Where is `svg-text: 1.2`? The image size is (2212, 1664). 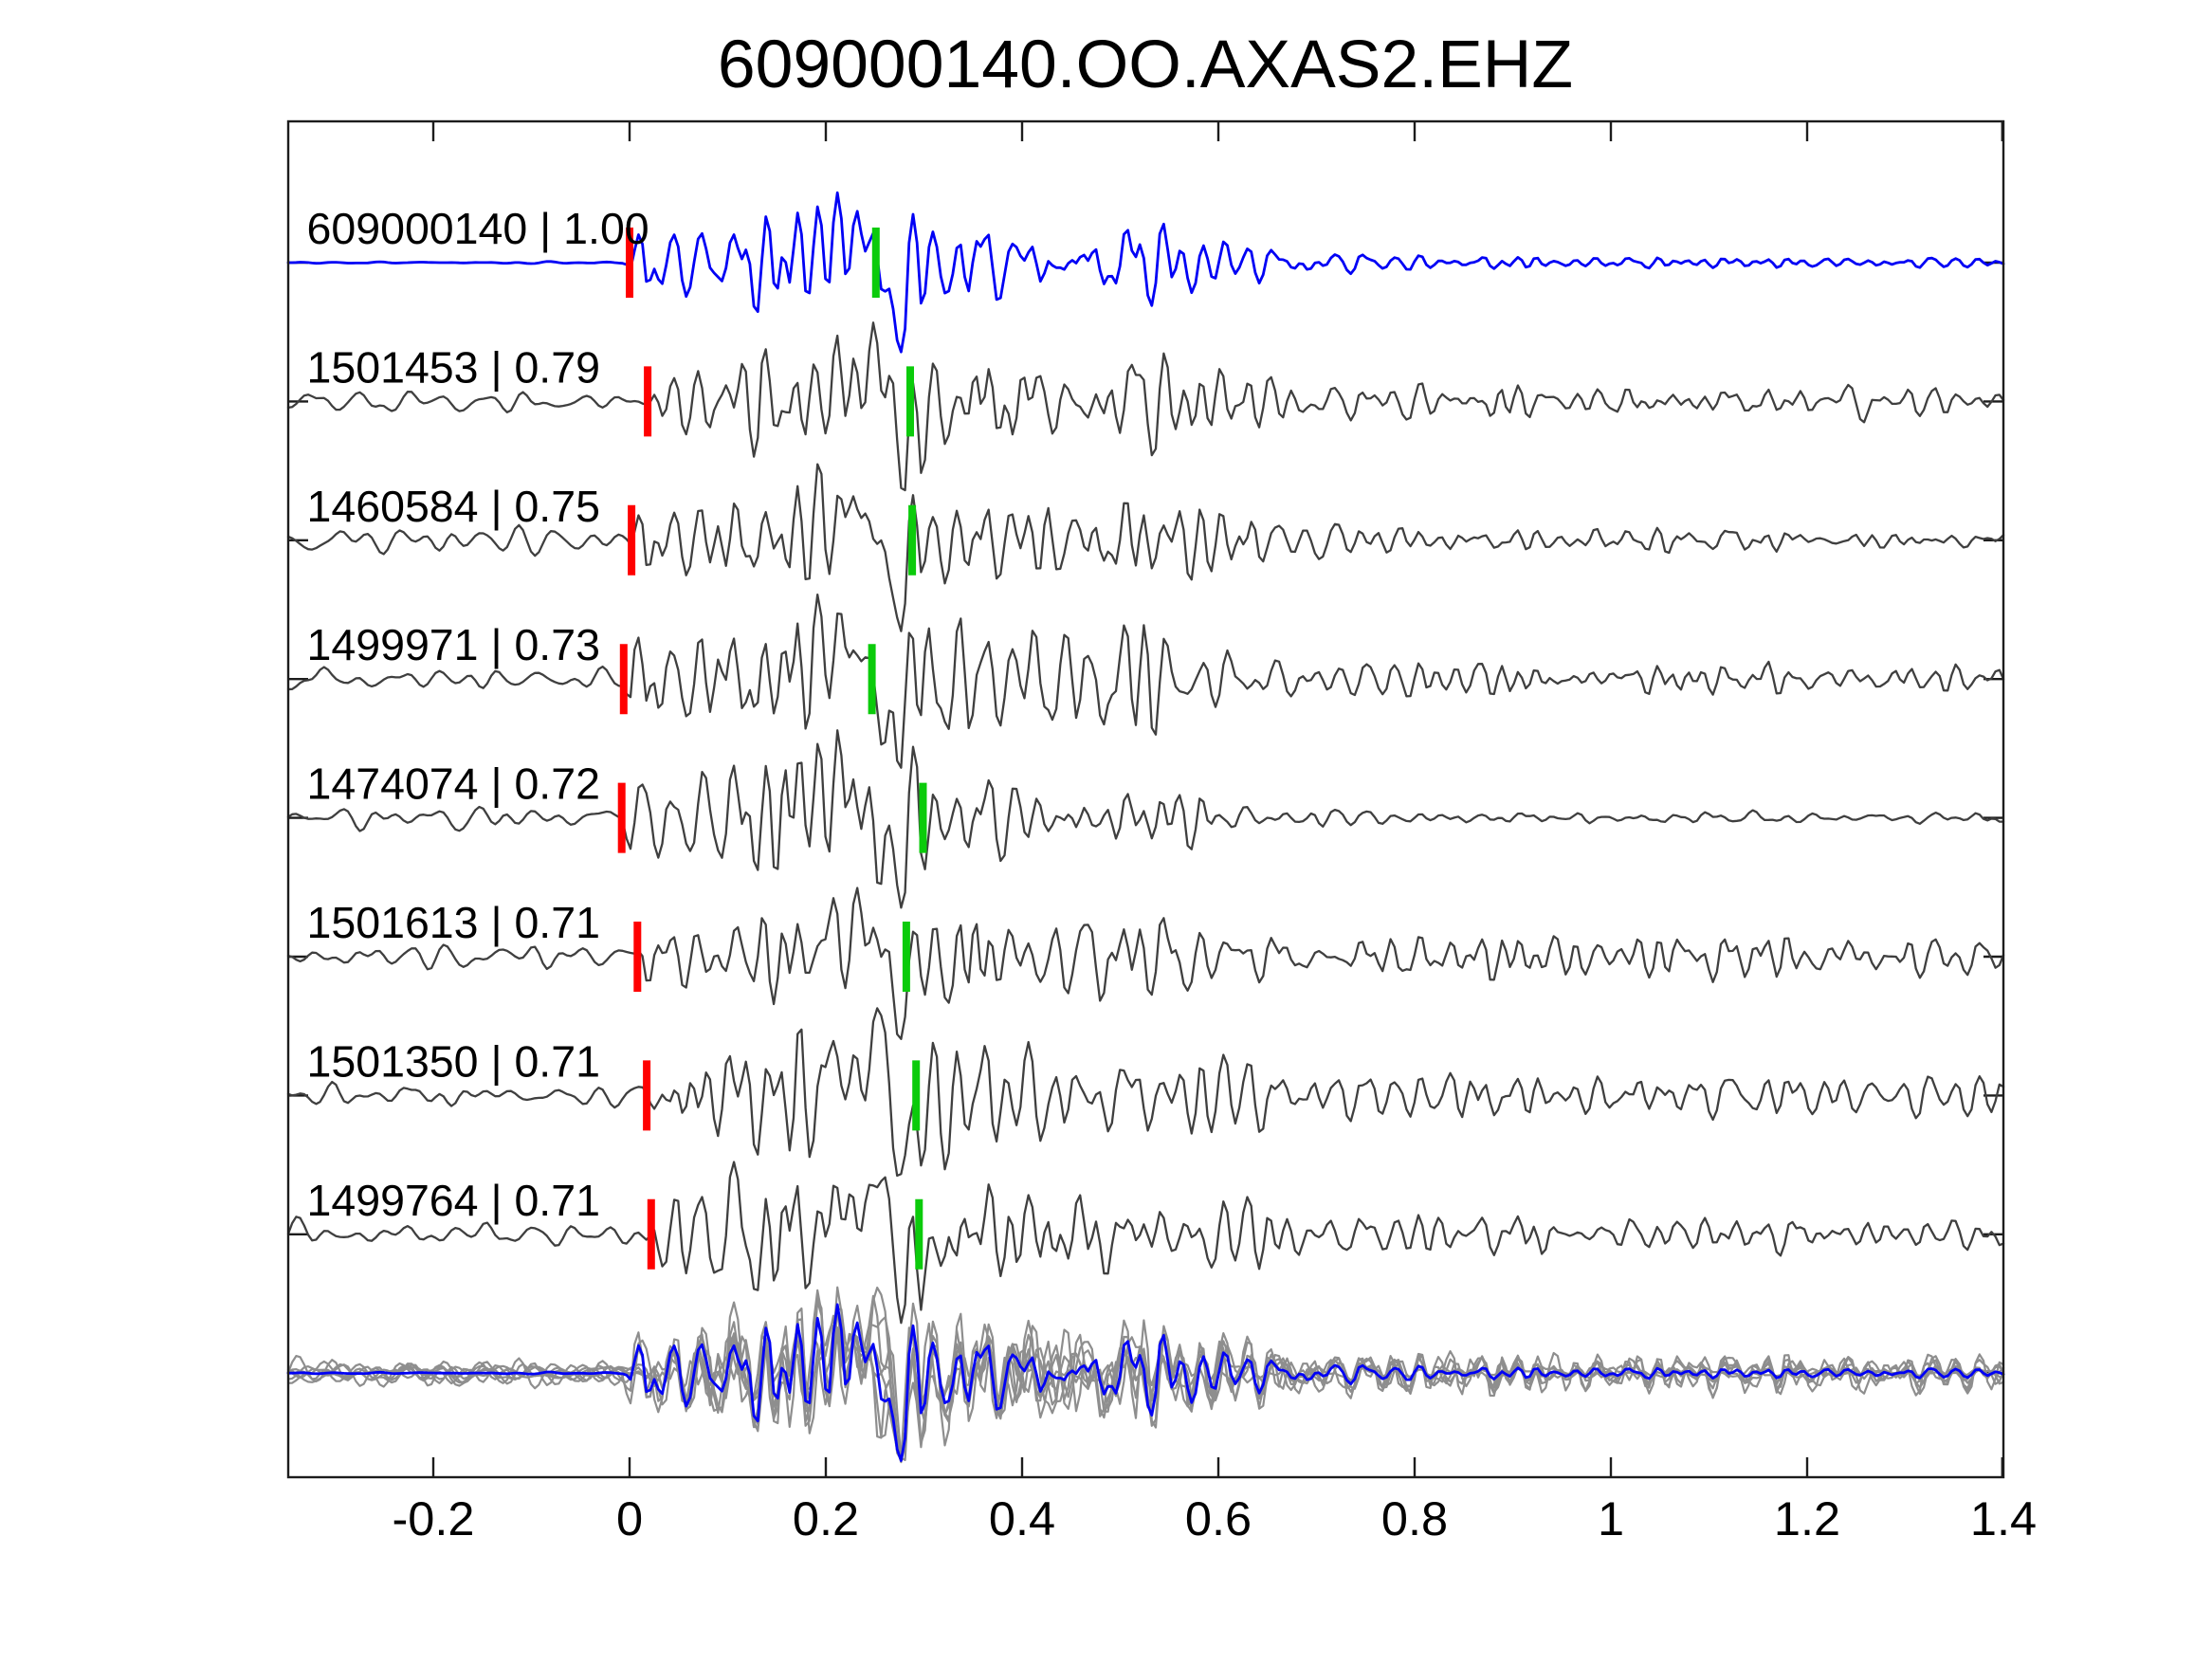 svg-text: 1.2 is located at coordinates (1807, 1518).